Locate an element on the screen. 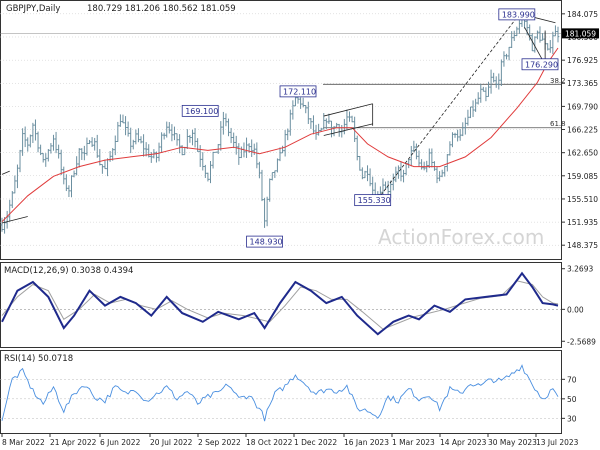  annotation-label: 155.330 is located at coordinates (374, 200).